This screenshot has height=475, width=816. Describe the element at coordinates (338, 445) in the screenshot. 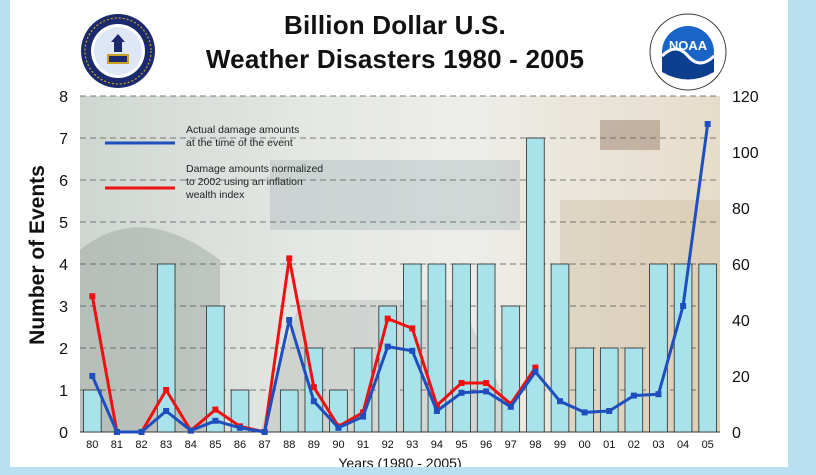

I see `x-tick-label: 90` at that location.